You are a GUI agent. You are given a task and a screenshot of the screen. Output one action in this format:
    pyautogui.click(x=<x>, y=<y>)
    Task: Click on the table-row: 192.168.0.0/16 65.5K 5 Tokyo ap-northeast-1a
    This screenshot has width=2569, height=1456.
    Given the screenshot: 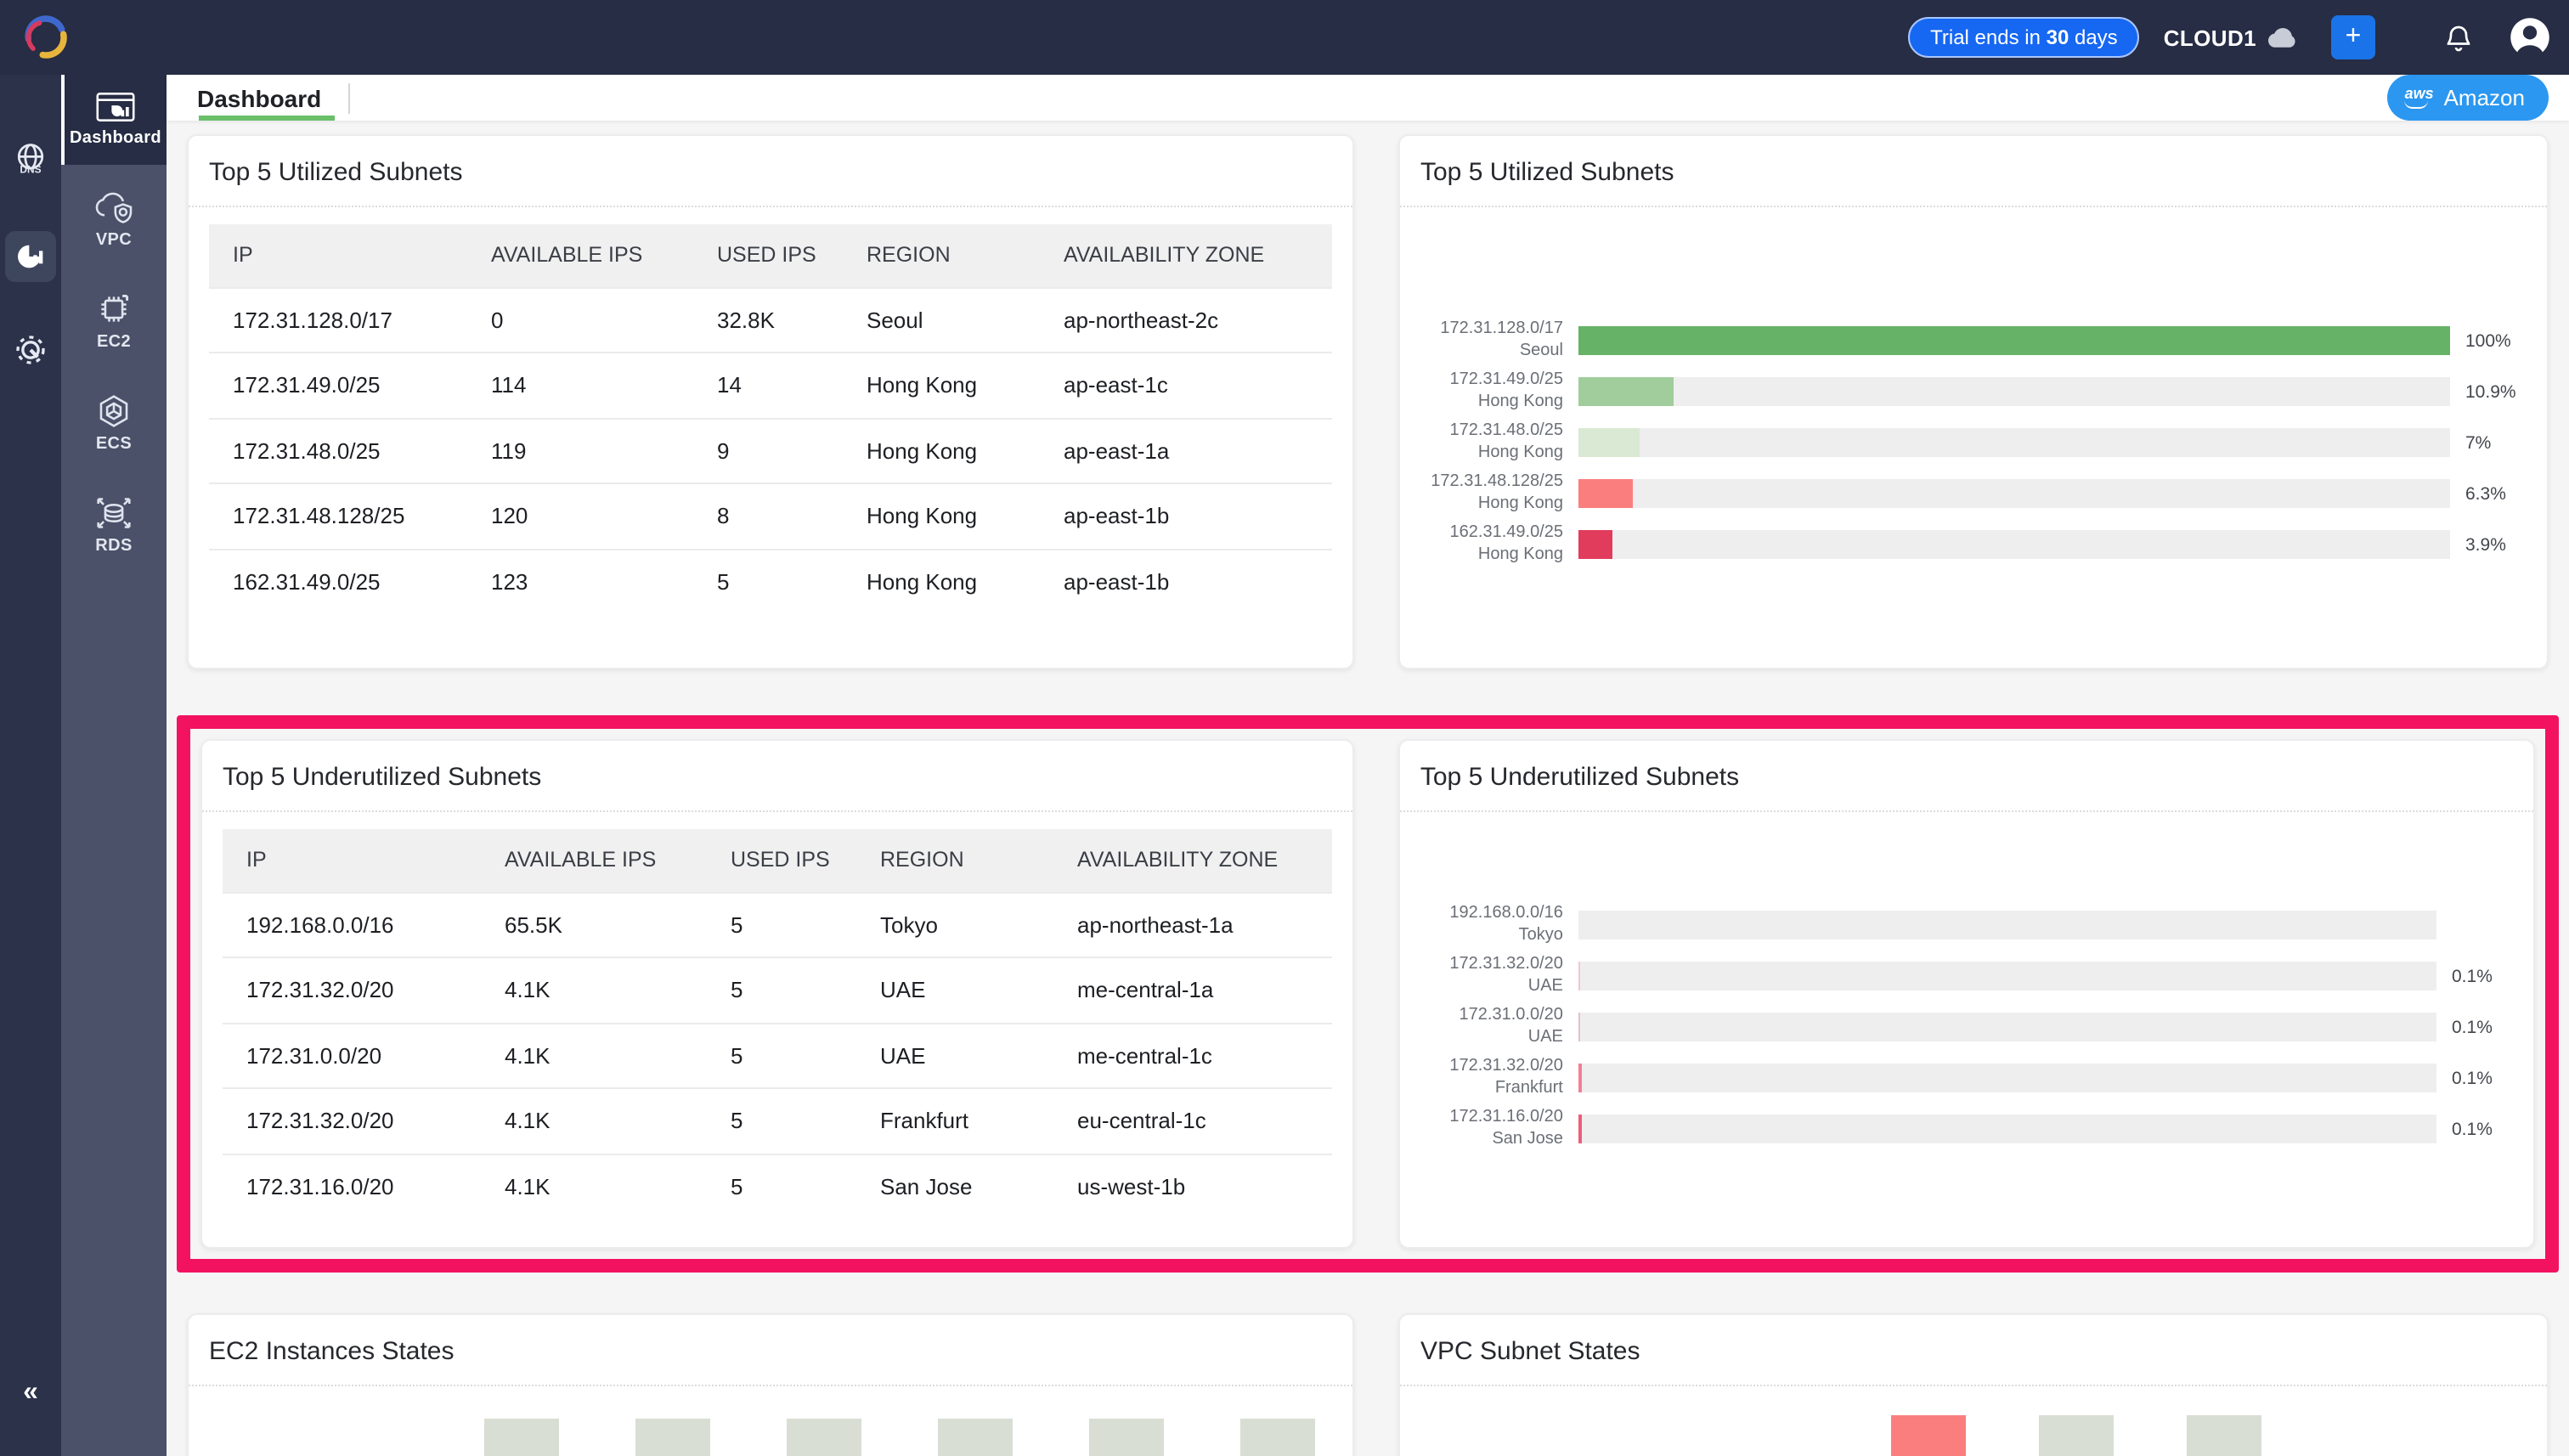 What is the action you would take?
    pyautogui.click(x=778, y=924)
    